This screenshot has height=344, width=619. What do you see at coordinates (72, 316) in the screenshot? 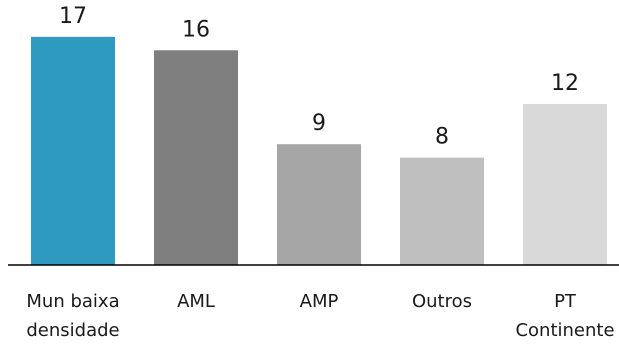
I see `tick-label-0: Mun baixa densidade` at bounding box center [72, 316].